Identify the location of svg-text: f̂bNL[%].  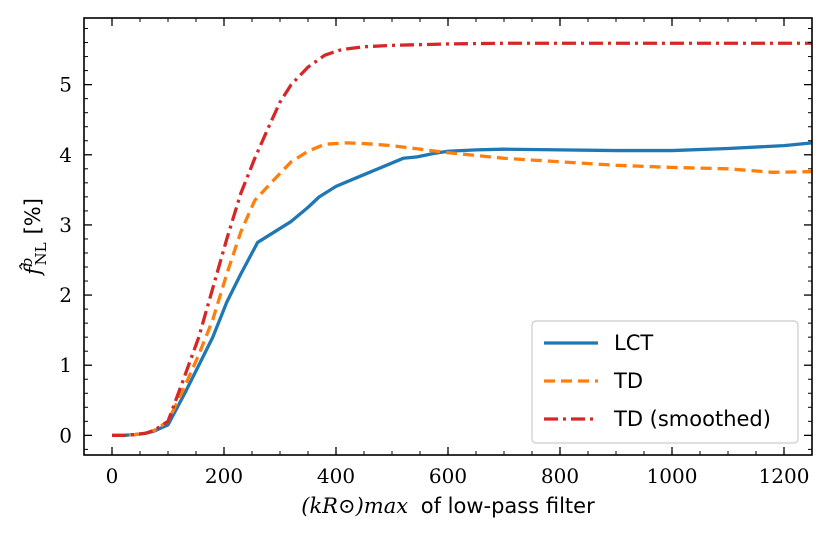
(34, 237).